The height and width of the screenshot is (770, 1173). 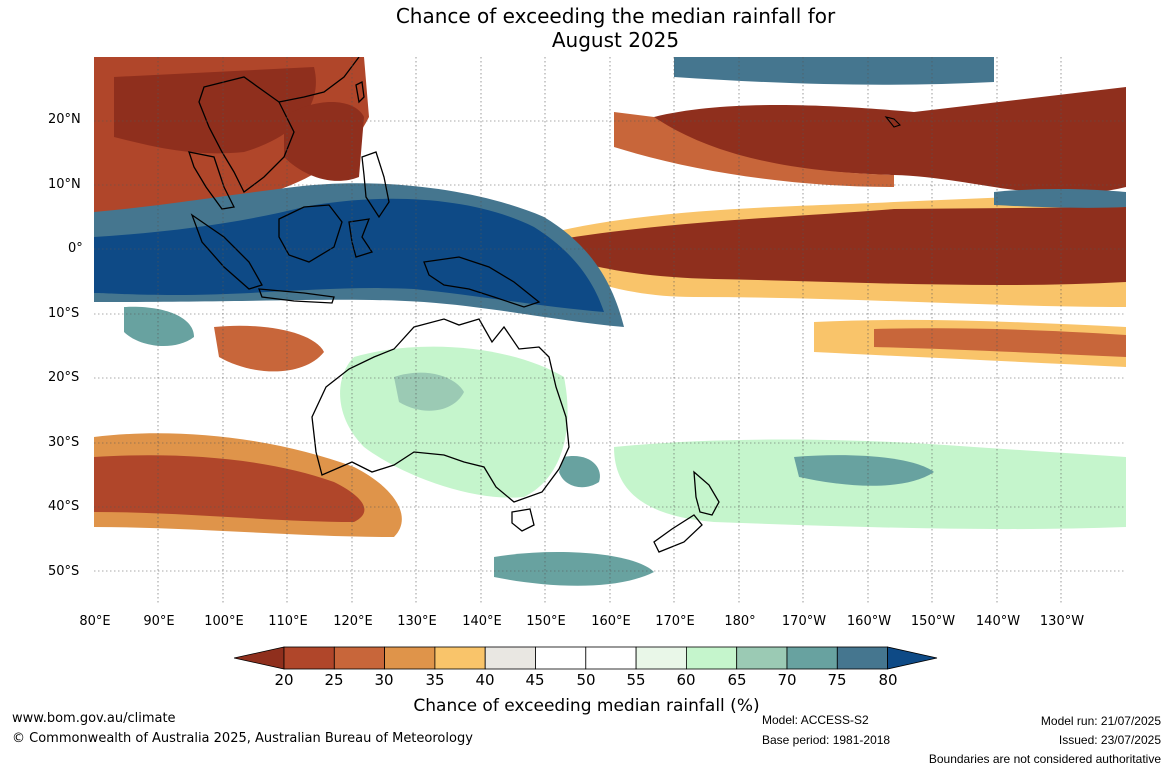 What do you see at coordinates (353, 621) in the screenshot?
I see `lon-label-120e: 120°E` at bounding box center [353, 621].